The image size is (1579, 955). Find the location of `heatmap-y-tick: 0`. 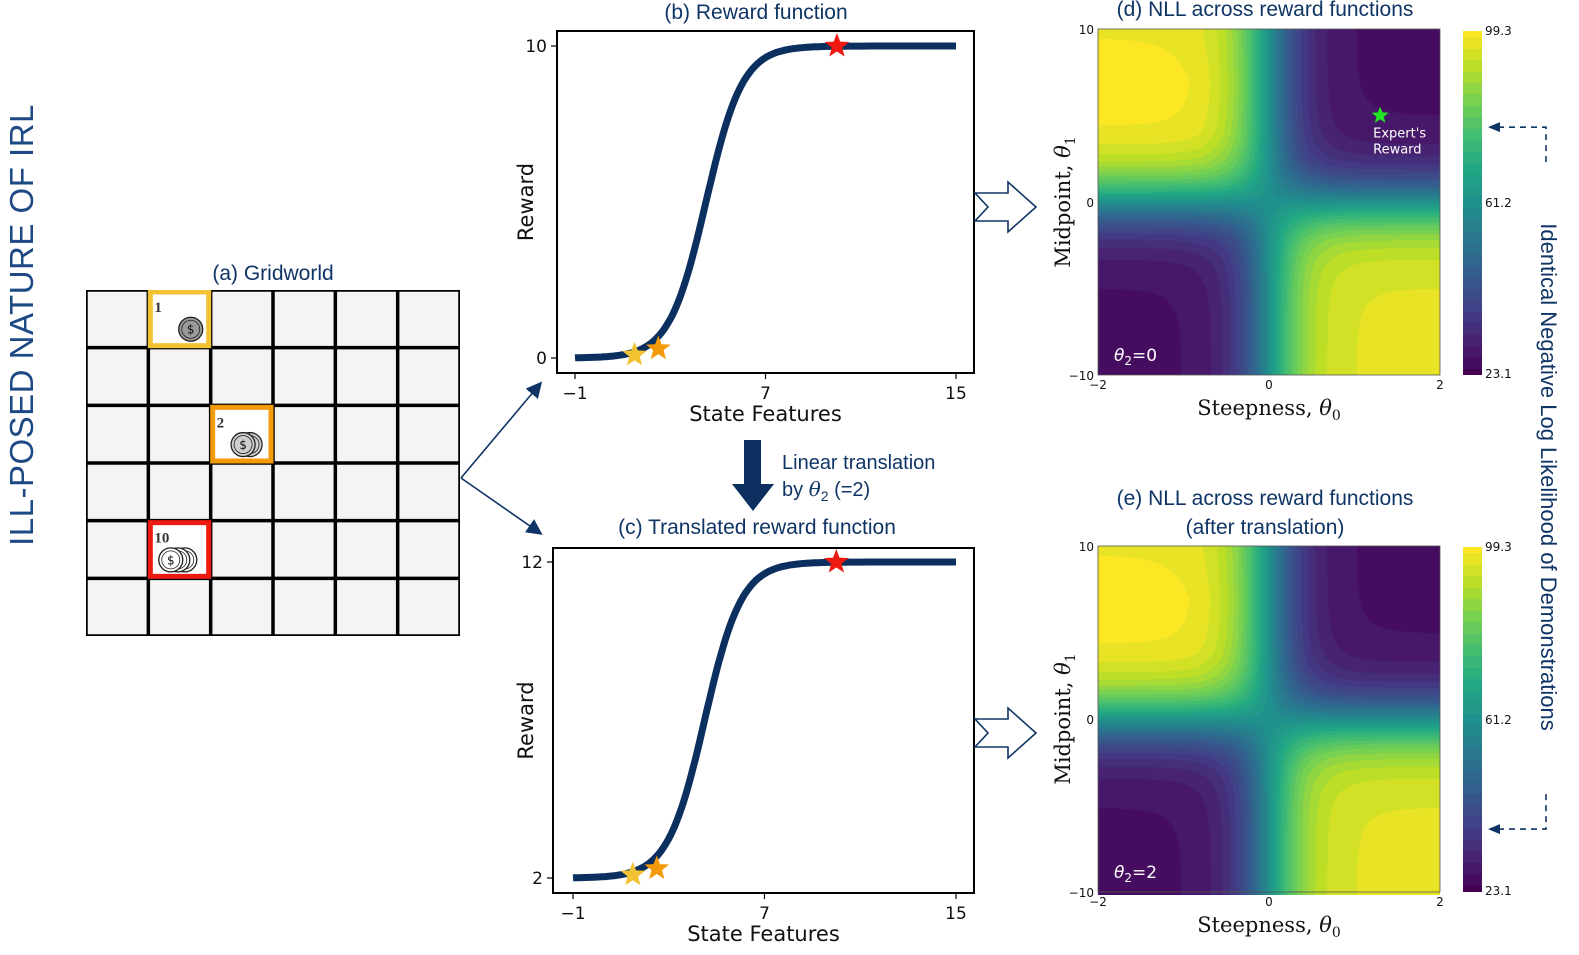

heatmap-y-tick: 0 is located at coordinates (1090, 203).